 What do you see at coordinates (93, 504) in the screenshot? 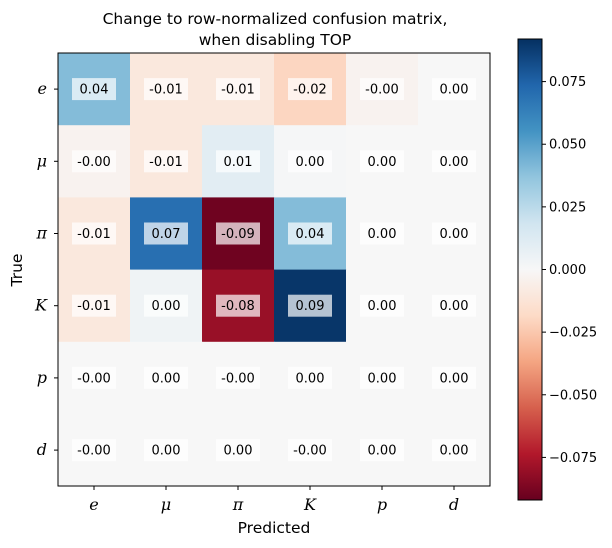
I see `x-tick-label: e` at bounding box center [93, 504].